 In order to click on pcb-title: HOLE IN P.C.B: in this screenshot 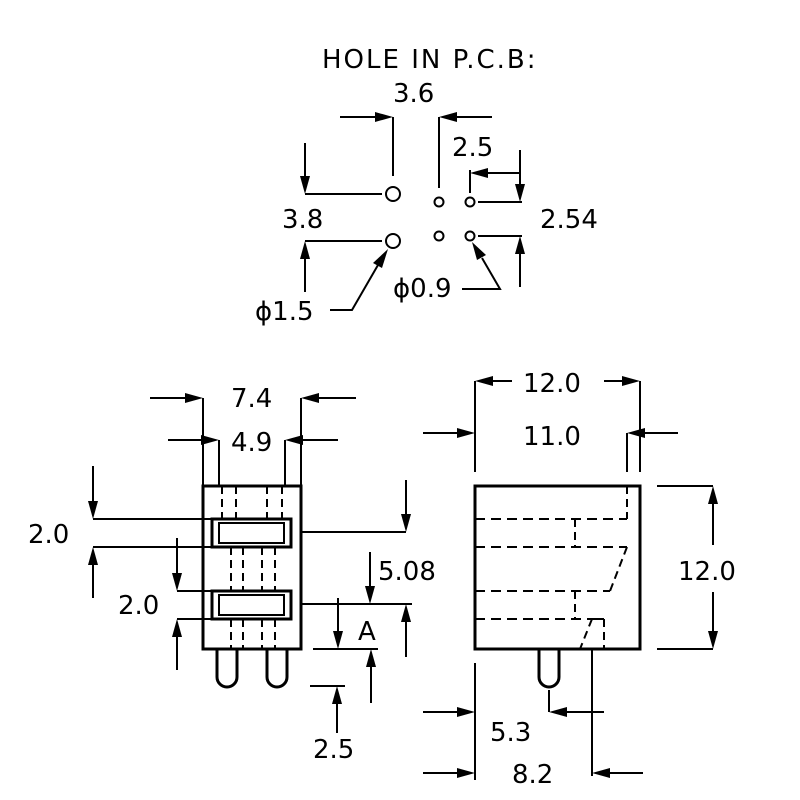, I will do `click(429, 60)`.